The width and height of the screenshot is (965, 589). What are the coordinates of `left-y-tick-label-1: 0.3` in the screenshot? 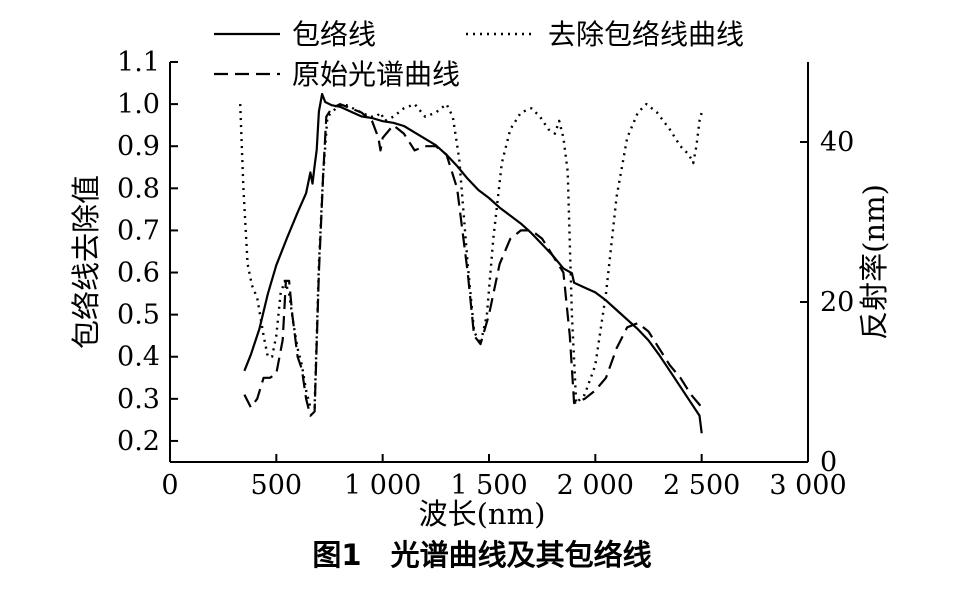 It's located at (138, 399).